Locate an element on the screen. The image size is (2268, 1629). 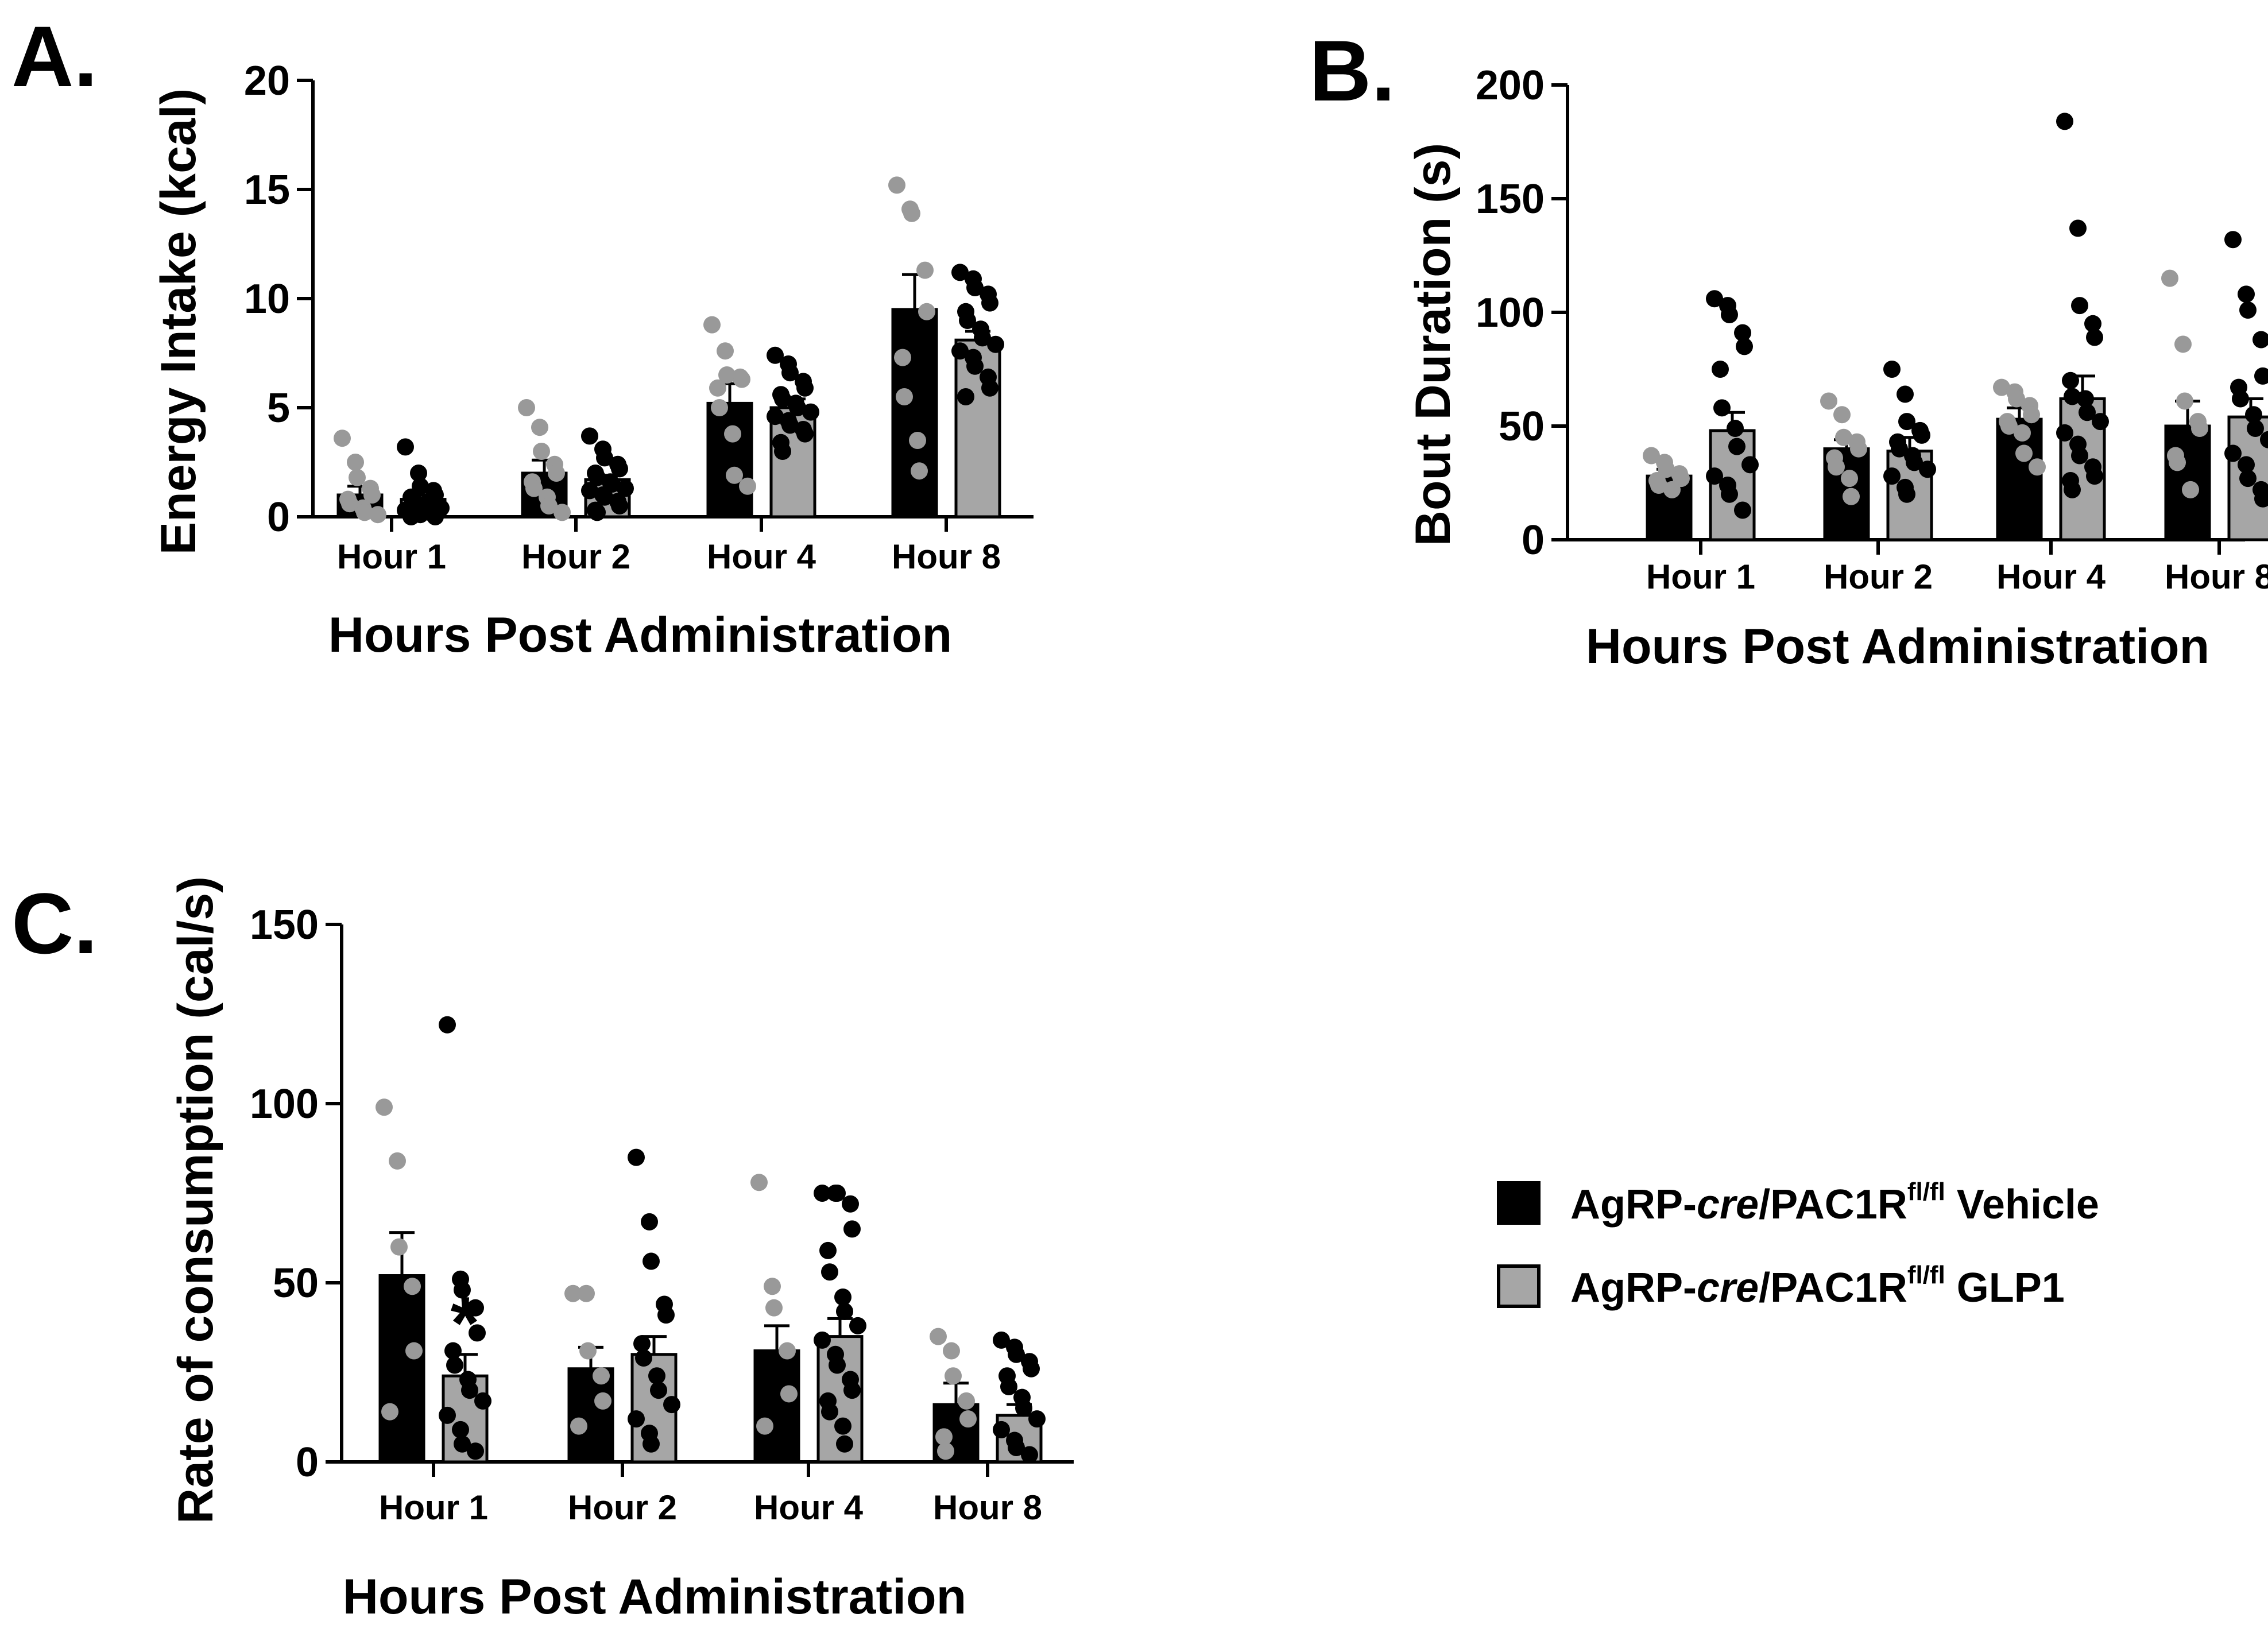
y-tick-label: 100 is located at coordinates (1510, 313).